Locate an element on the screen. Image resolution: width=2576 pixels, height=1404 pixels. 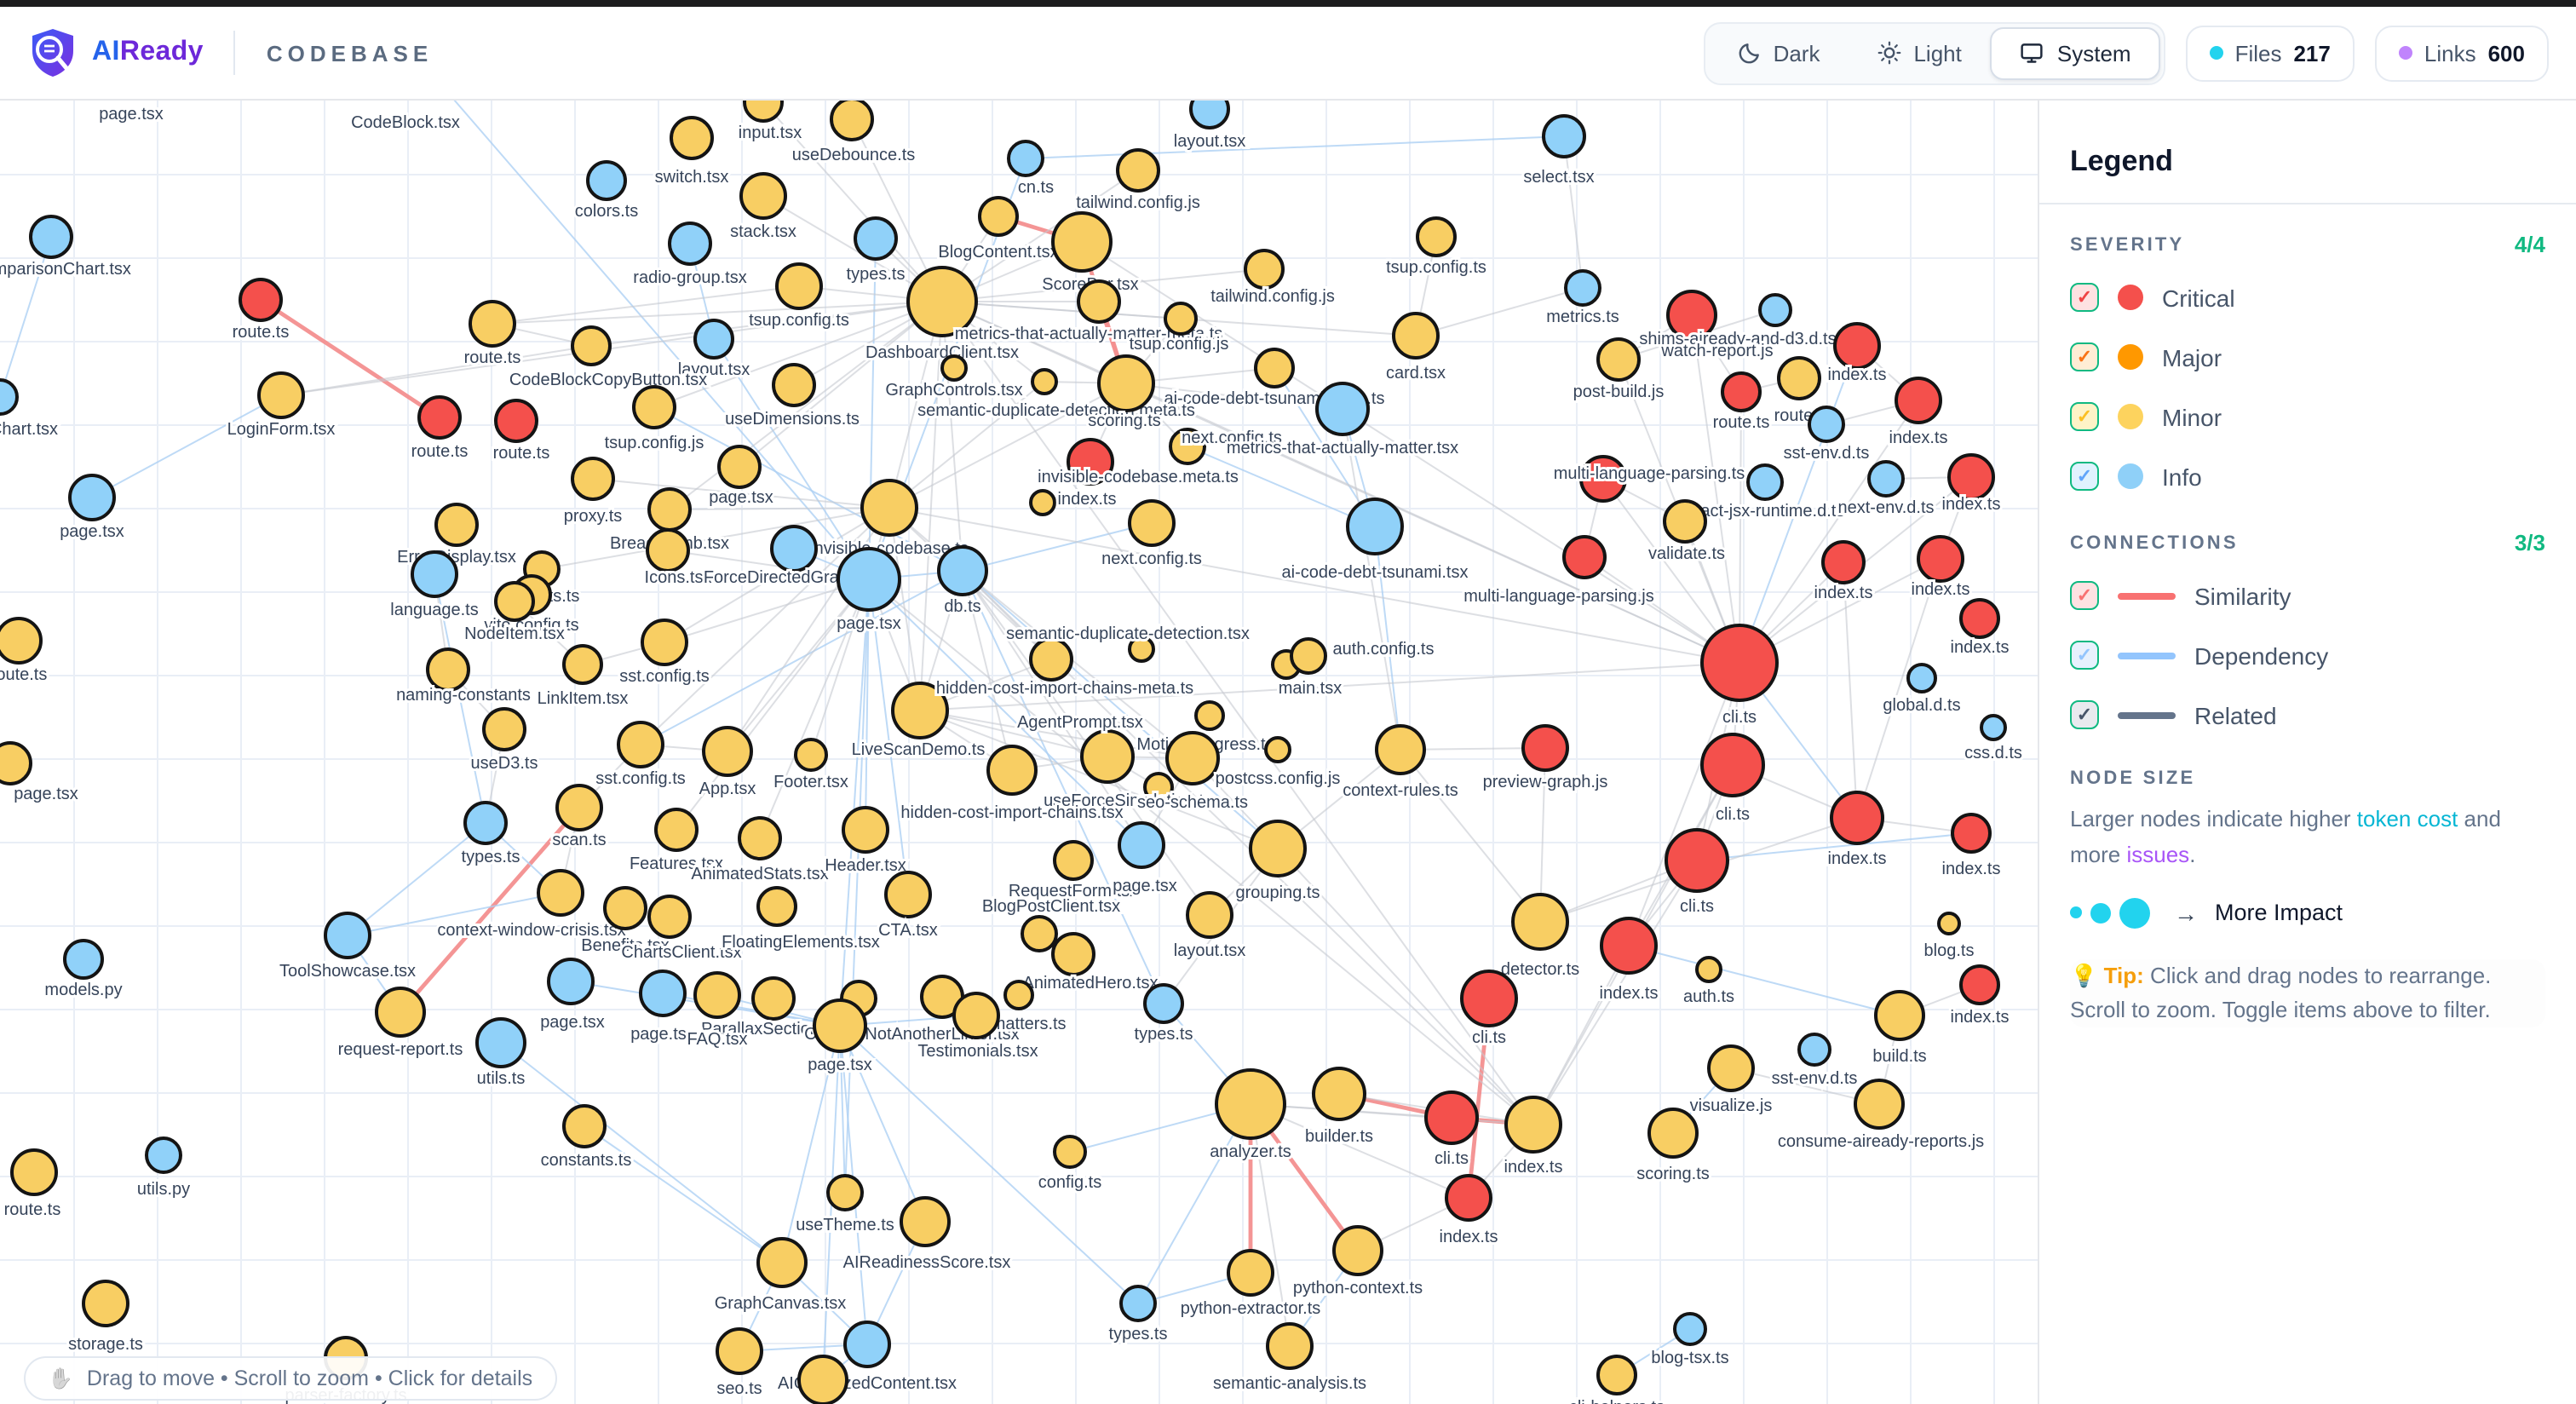
severity-item-info: ✓ Info is located at coordinates (2307, 476).